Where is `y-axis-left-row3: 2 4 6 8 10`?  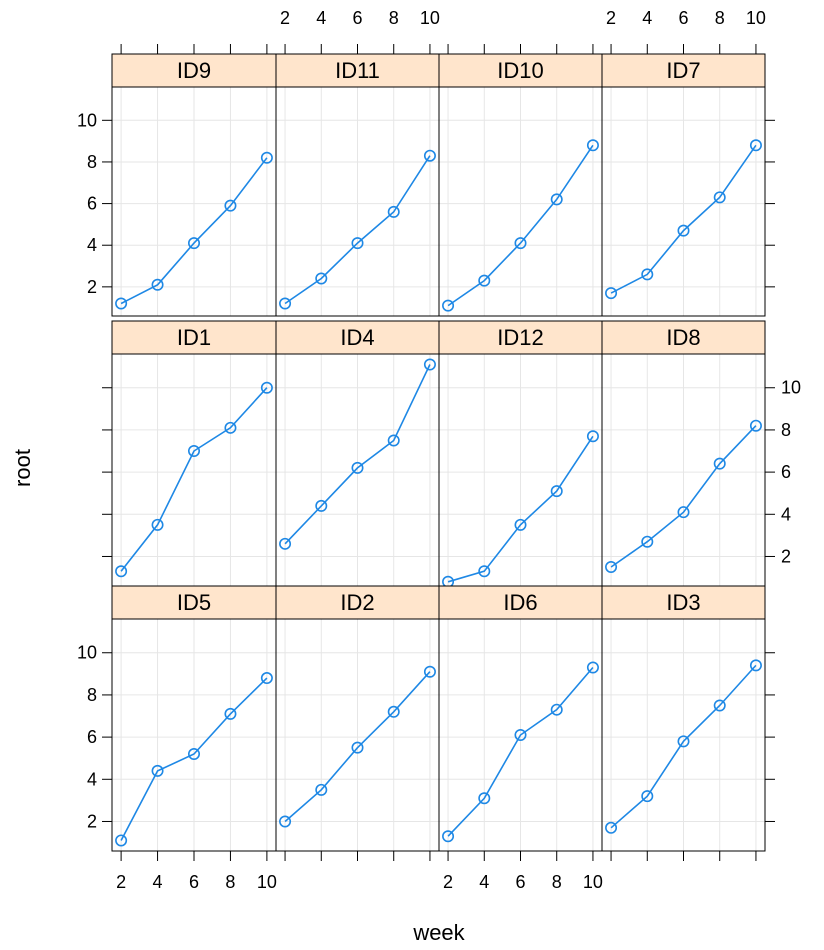
y-axis-left-row3: 2 4 6 8 10 is located at coordinates (94, 737).